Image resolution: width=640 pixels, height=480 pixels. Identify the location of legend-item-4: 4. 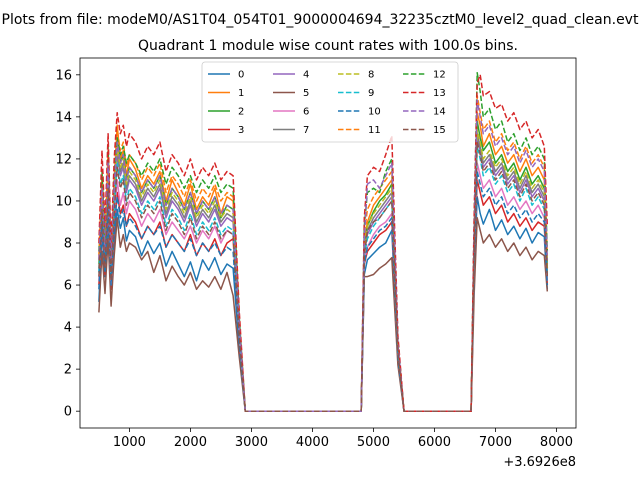
(291, 75).